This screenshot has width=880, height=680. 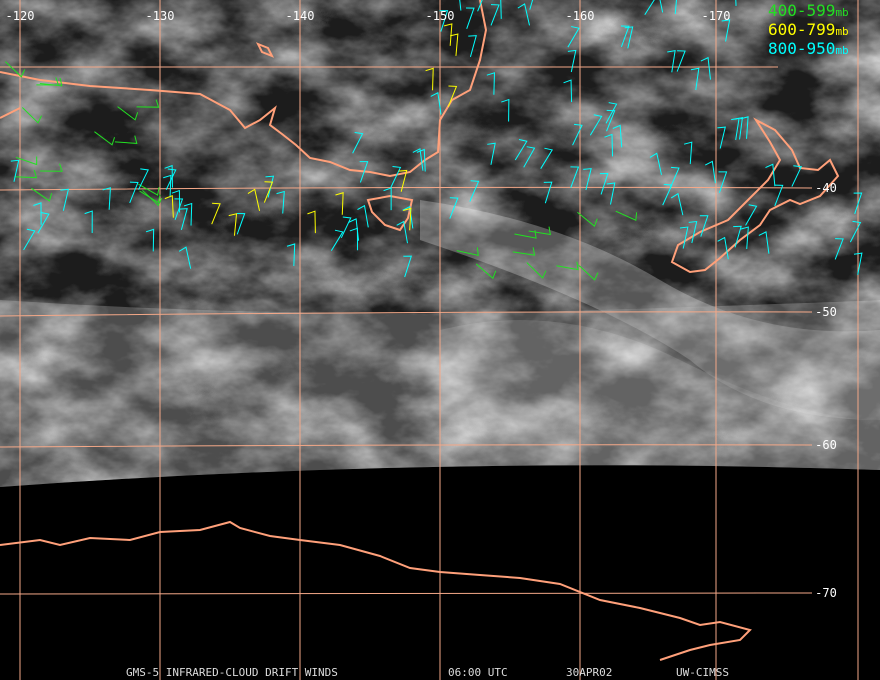 I want to click on longitude-label: -160, so click(x=580, y=16).